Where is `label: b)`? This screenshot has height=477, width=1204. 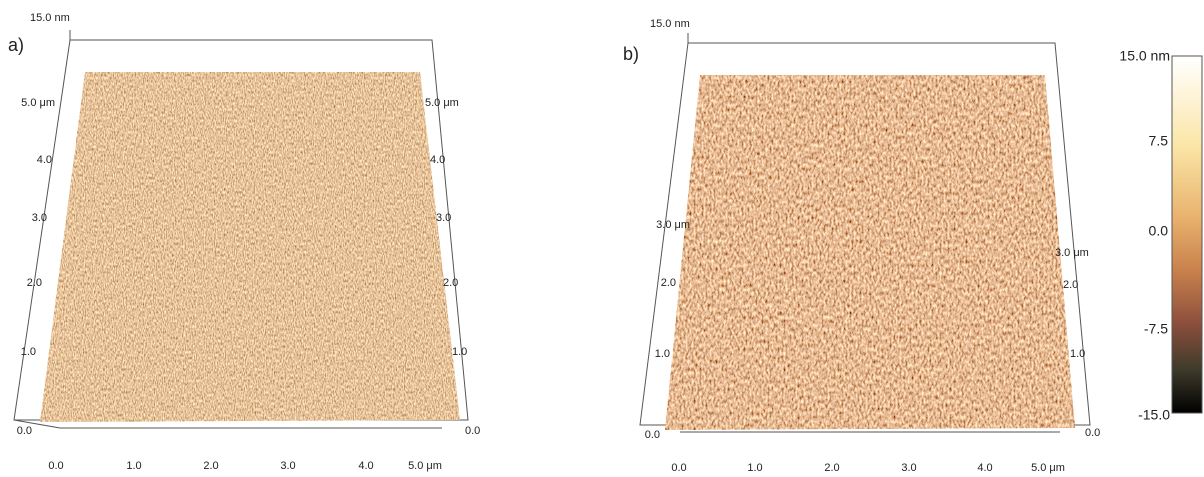 label: b) is located at coordinates (631, 54).